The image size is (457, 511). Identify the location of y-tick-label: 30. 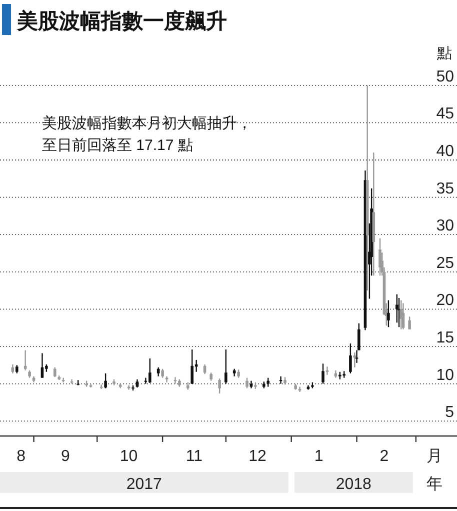
(445, 226).